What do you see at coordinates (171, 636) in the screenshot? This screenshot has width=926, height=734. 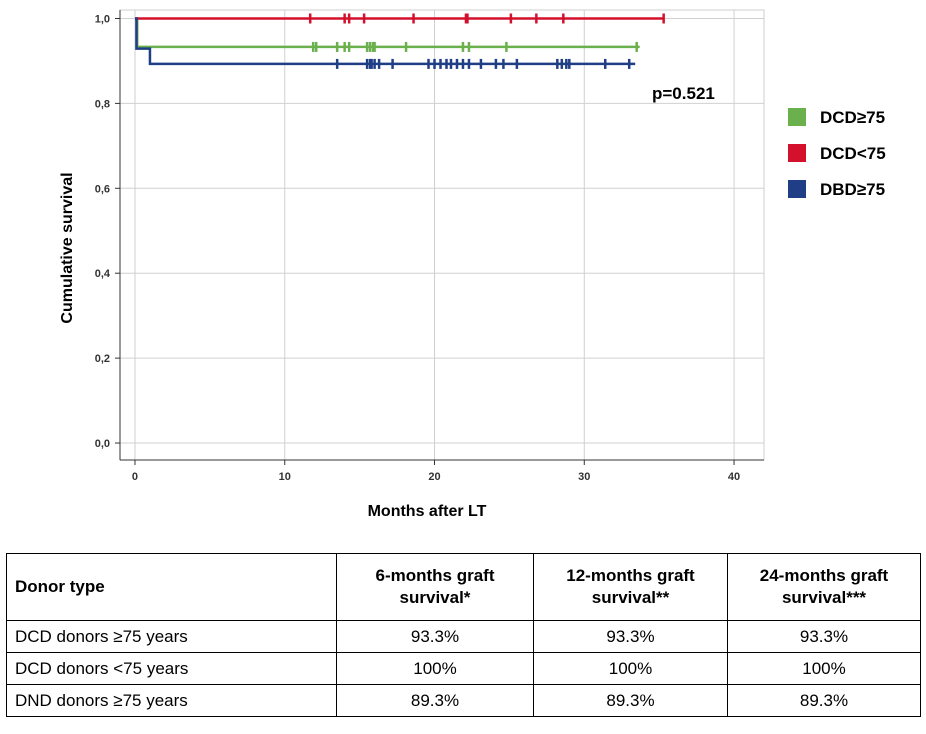 I see `table-cell: DCD donors ≥75 years` at bounding box center [171, 636].